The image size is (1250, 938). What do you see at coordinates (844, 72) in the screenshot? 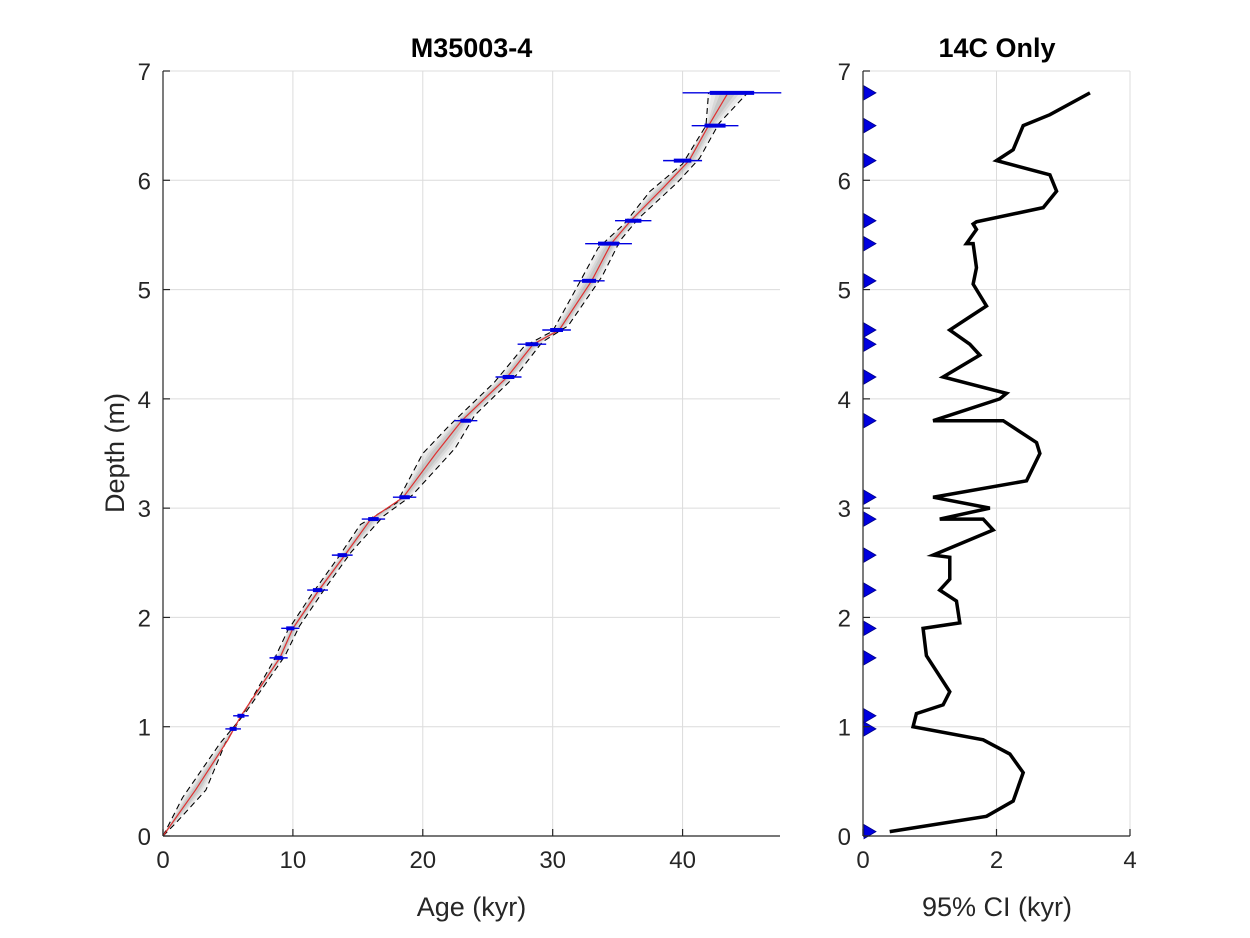
I see `right-y-tick-label: 7` at bounding box center [844, 72].